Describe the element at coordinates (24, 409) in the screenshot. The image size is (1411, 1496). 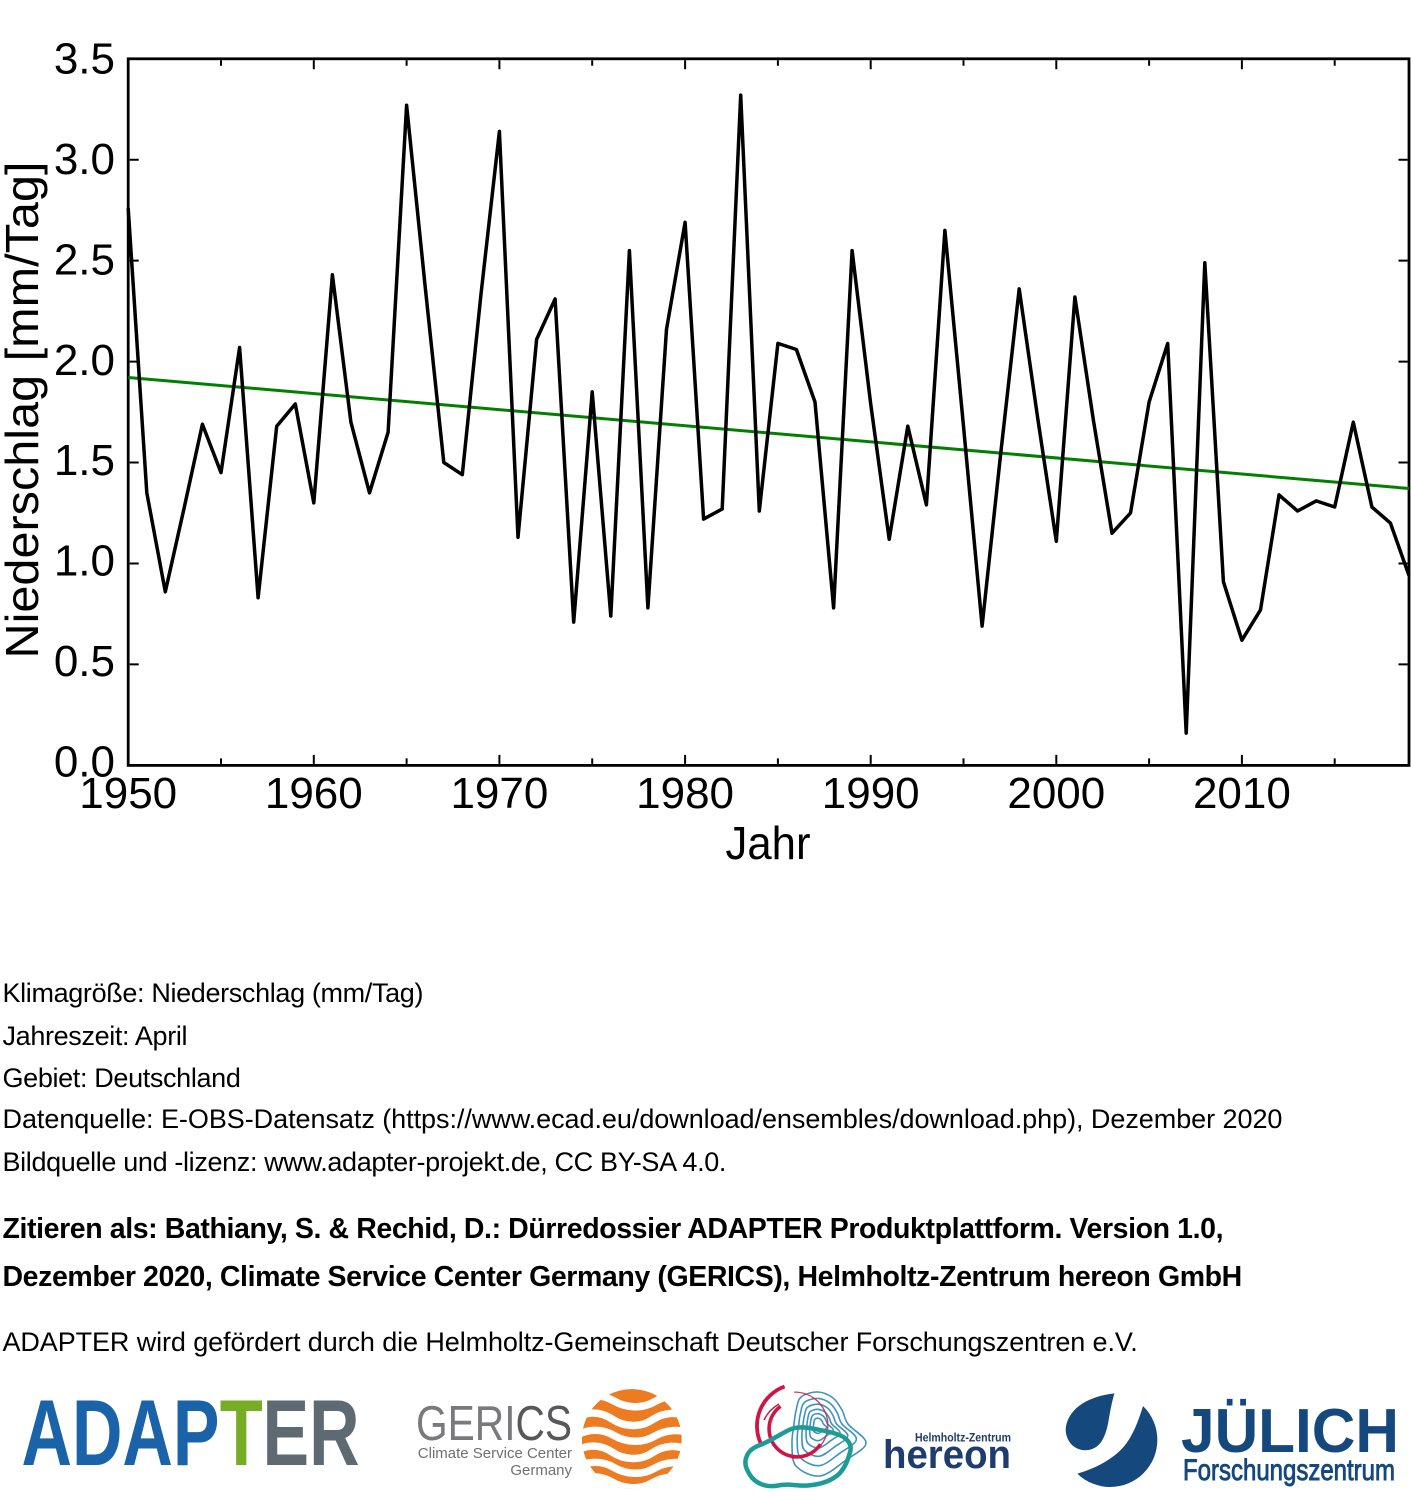
I see `svg-text: Niederschlag [mm/Tag]` at that location.